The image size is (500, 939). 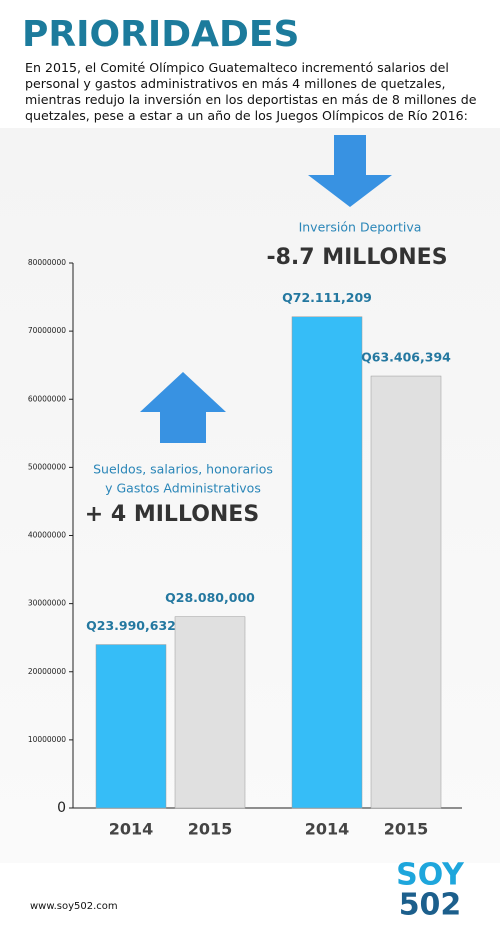 What do you see at coordinates (47, 603) in the screenshot?
I see `y-tick-label: 30000000` at bounding box center [47, 603].